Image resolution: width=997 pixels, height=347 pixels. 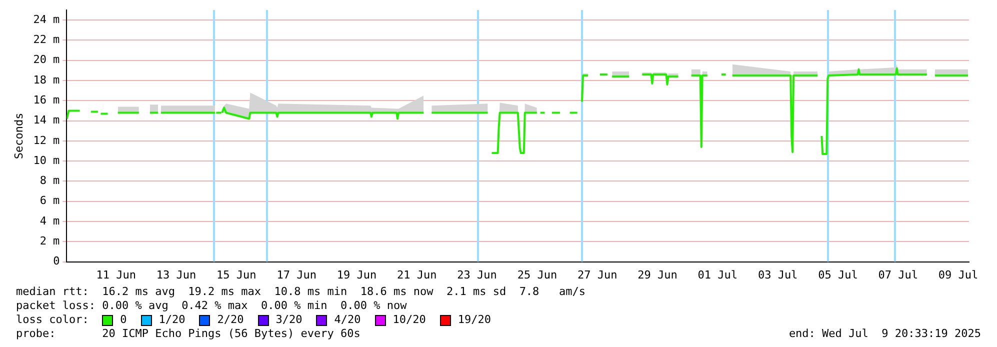 What do you see at coordinates (301, 292) in the screenshot?
I see `text: median rtt: 16.2 ms avg 19.2 ms max 10.8 ms min 18.6 ms now 2.1 ms sd 7.8 am/s` at bounding box center [301, 292].